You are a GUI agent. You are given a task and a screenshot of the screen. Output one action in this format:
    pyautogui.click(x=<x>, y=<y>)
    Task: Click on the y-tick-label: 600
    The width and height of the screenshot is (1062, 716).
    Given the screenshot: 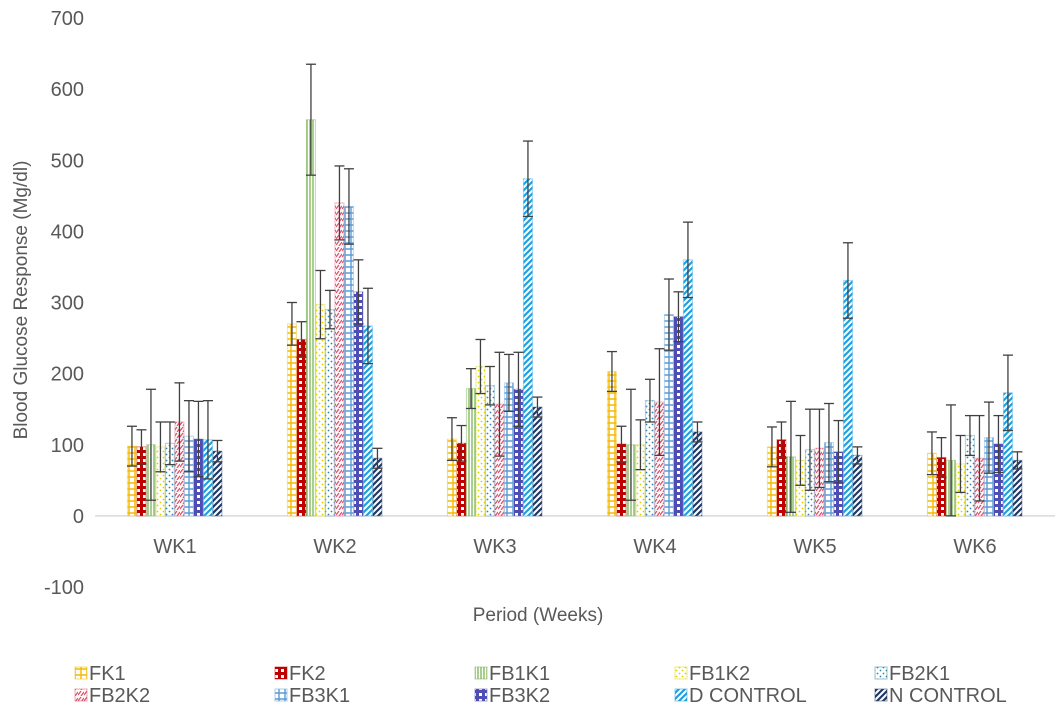 What is the action you would take?
    pyautogui.click(x=67, y=90)
    